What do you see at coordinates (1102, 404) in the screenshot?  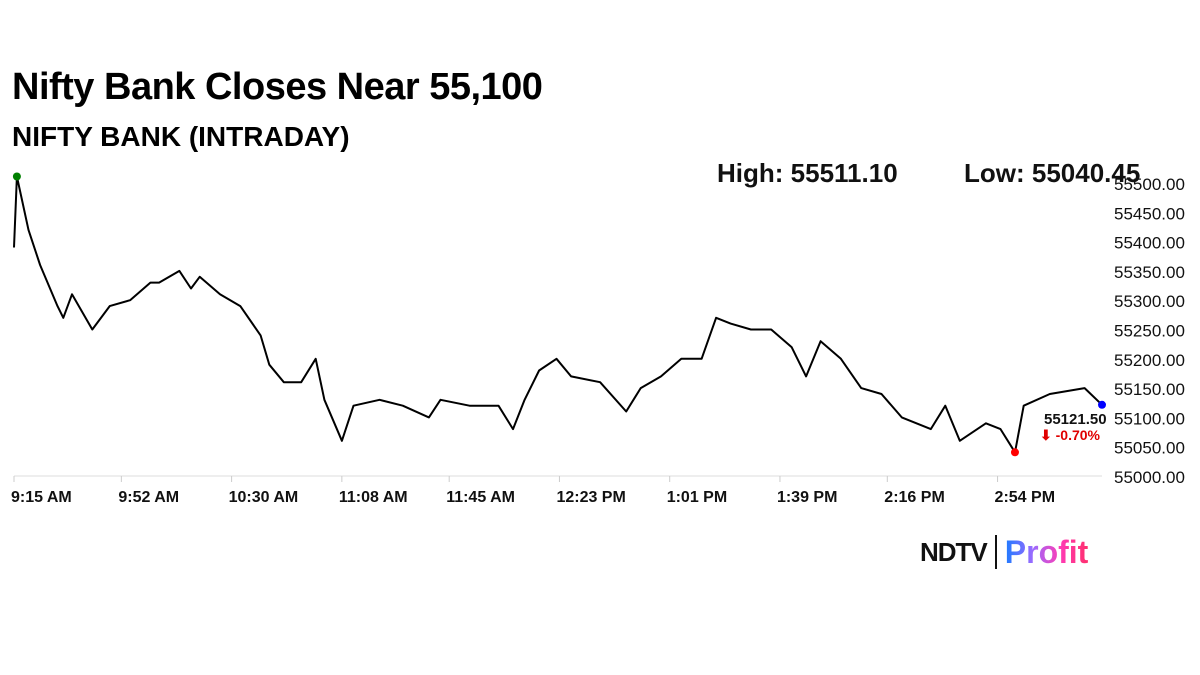 I see `last-marker` at bounding box center [1102, 404].